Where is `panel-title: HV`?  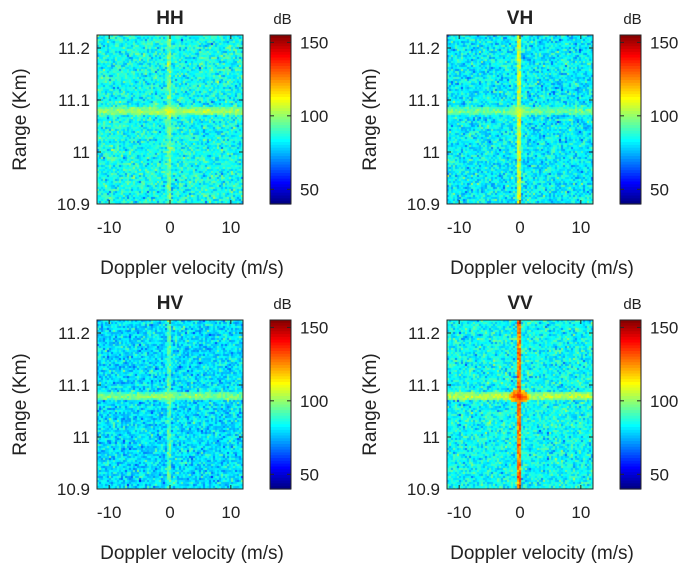
panel-title: HV is located at coordinates (170, 303).